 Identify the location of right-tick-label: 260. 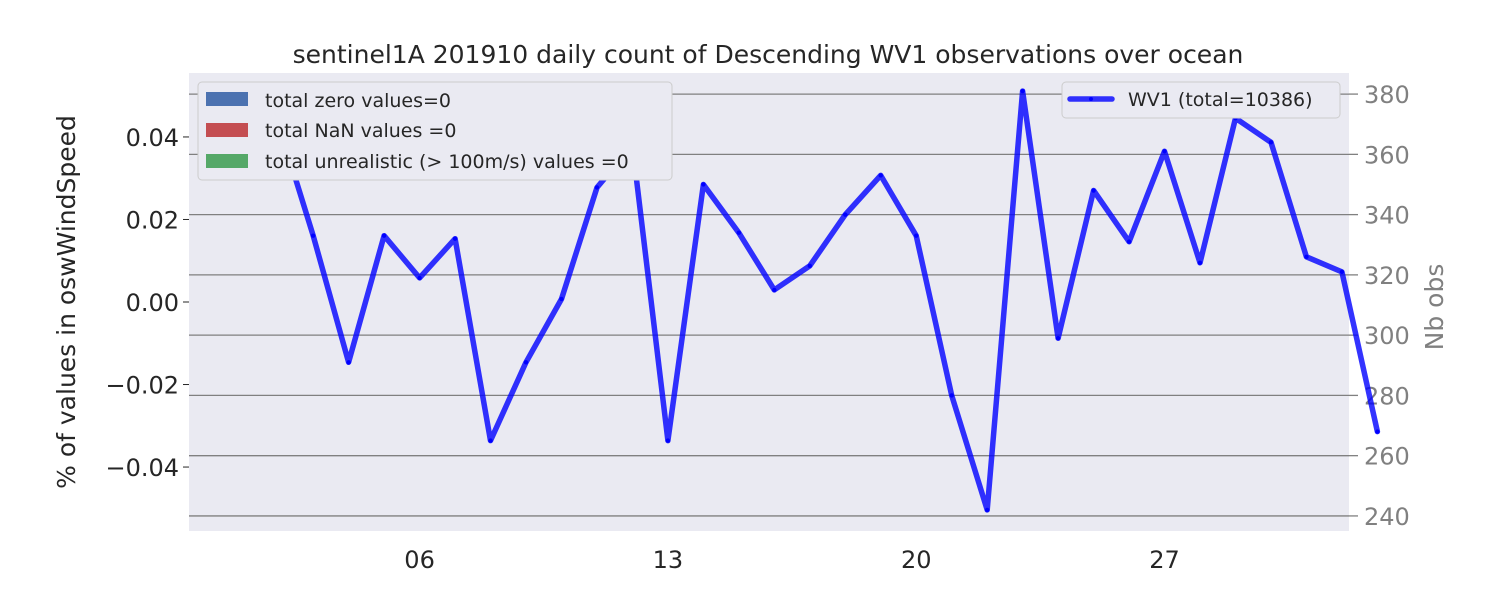
(1387, 457).